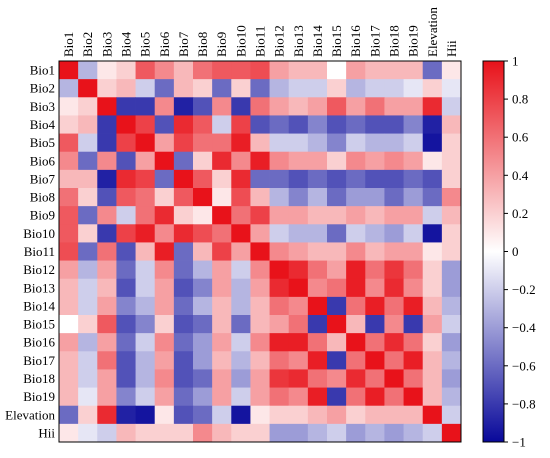 The height and width of the screenshot is (458, 550). What do you see at coordinates (126, 44) in the screenshot?
I see `column-label-bio4: Bio4` at bounding box center [126, 44].